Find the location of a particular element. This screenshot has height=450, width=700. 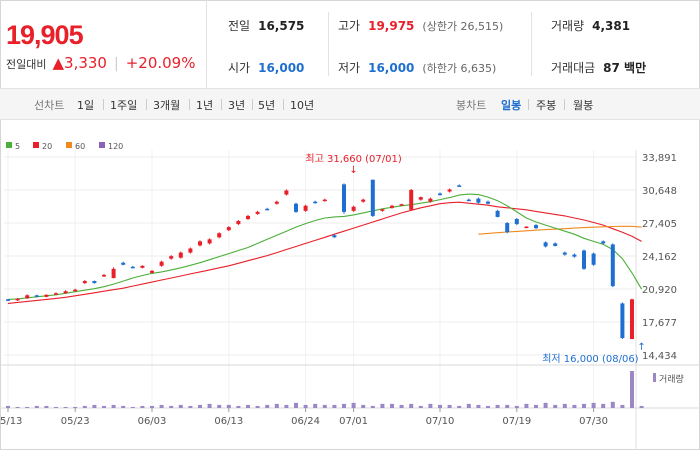

tab-daily: 일봉 is located at coordinates (511, 105).